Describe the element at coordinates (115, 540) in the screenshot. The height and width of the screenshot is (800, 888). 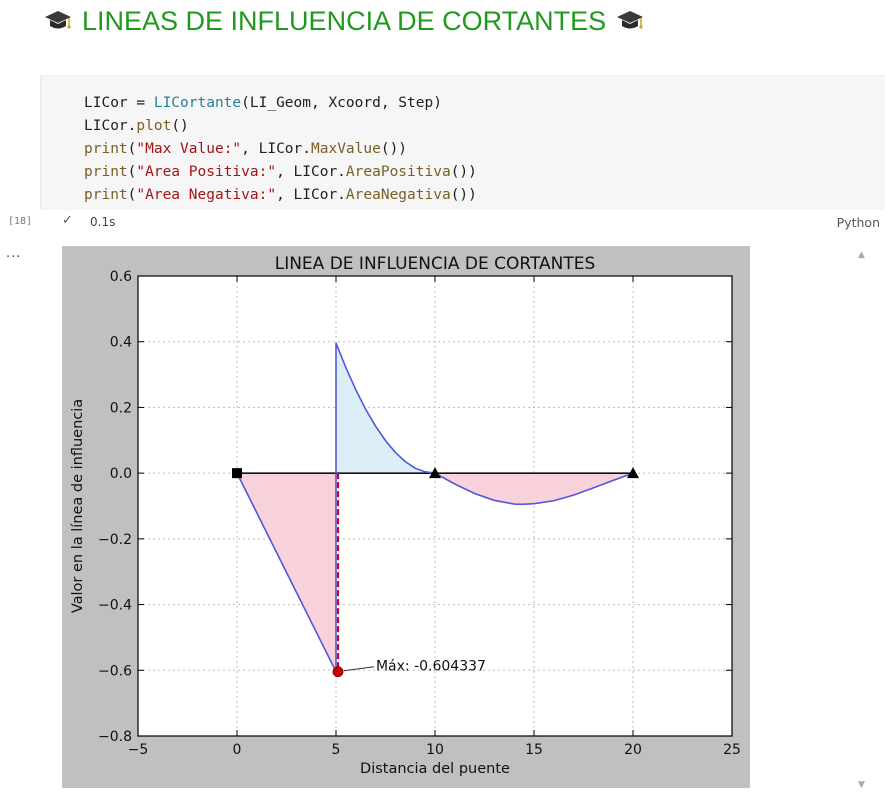
I see `y-tick-label: −0.2` at that location.